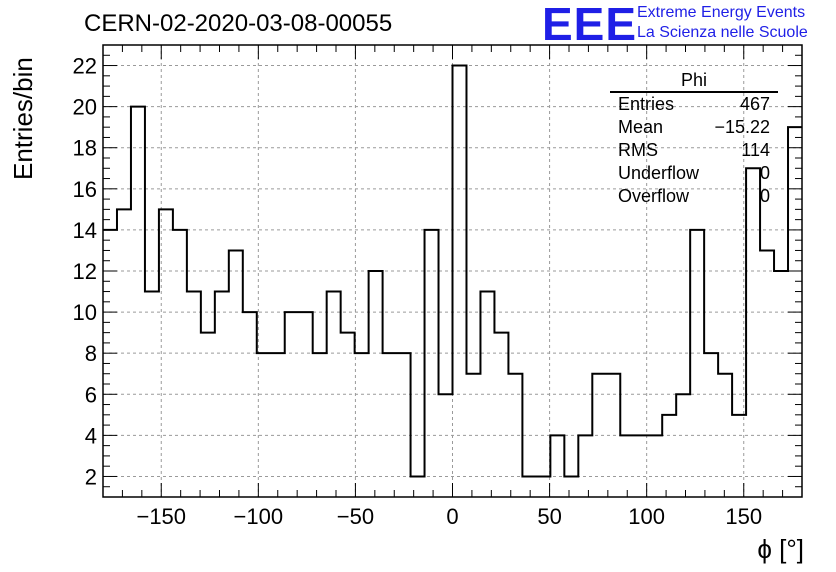 The image size is (836, 572). Describe the element at coordinates (85, 148) in the screenshot. I see `y-tick-label: 18` at that location.